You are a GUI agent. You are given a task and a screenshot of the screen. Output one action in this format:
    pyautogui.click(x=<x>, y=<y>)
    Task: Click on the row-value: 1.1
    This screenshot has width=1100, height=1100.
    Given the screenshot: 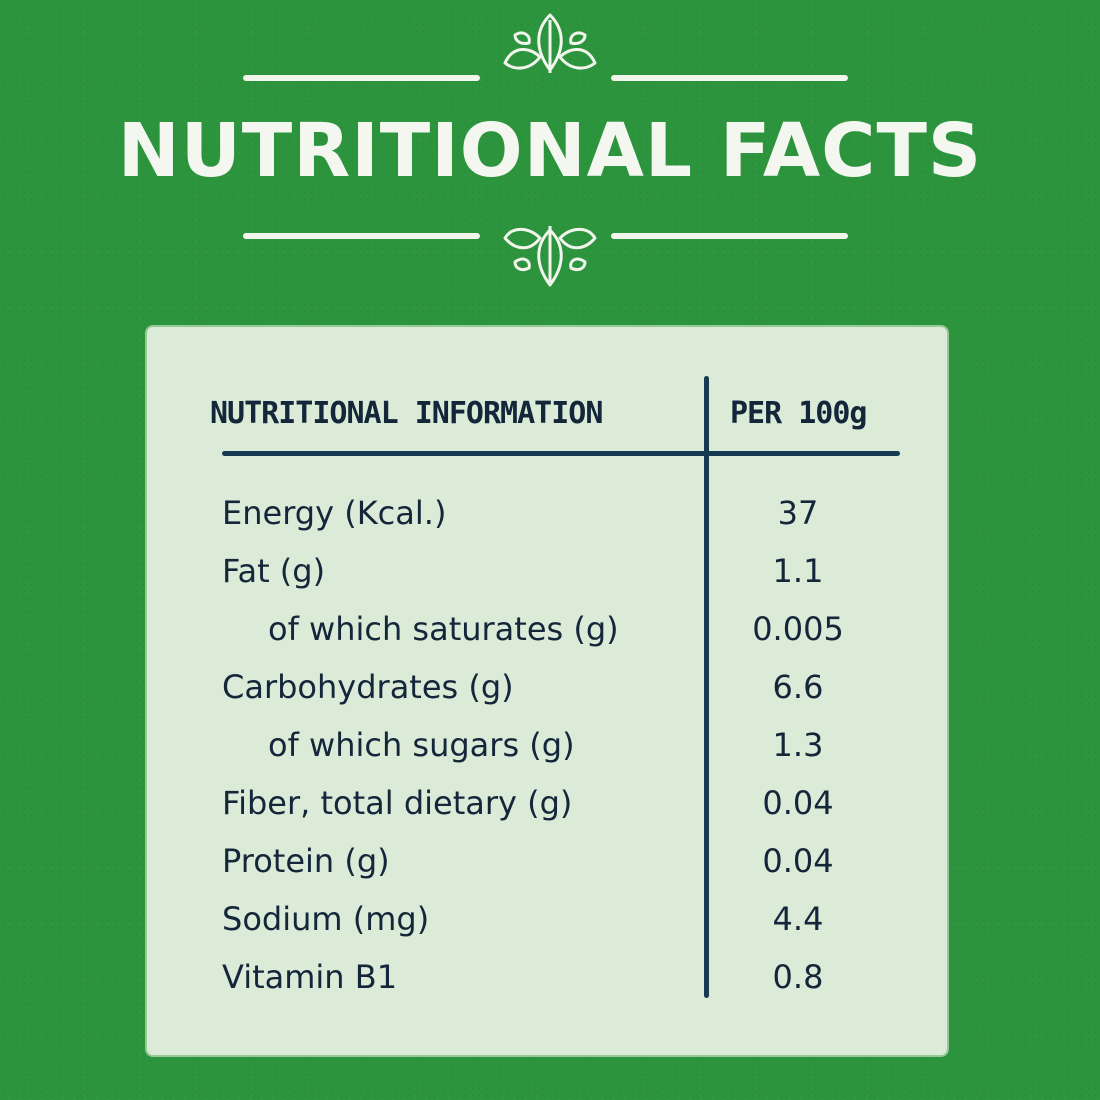 What is the action you would take?
    pyautogui.click(x=798, y=571)
    